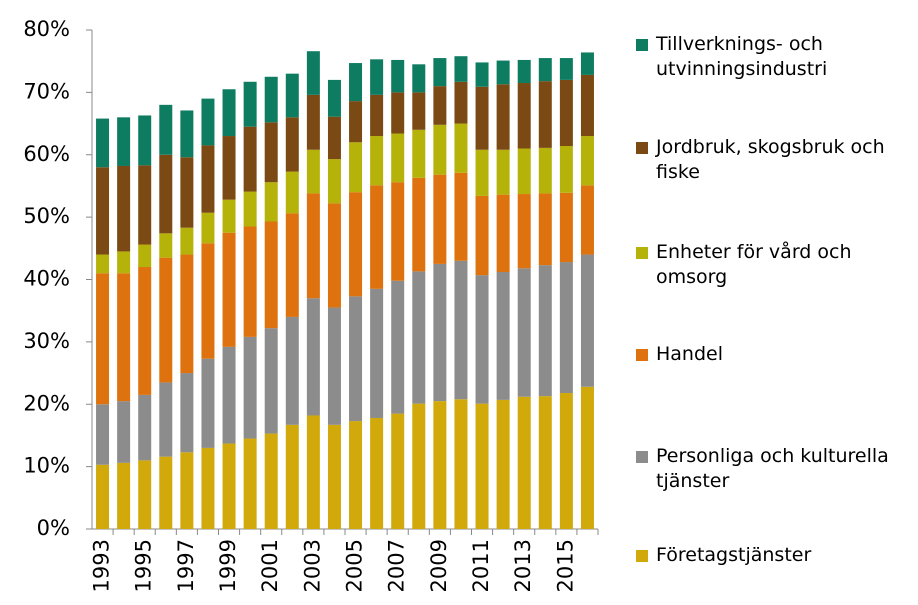  Describe the element at coordinates (439, 565) in the screenshot. I see `x-tick-label: 2009` at that location.